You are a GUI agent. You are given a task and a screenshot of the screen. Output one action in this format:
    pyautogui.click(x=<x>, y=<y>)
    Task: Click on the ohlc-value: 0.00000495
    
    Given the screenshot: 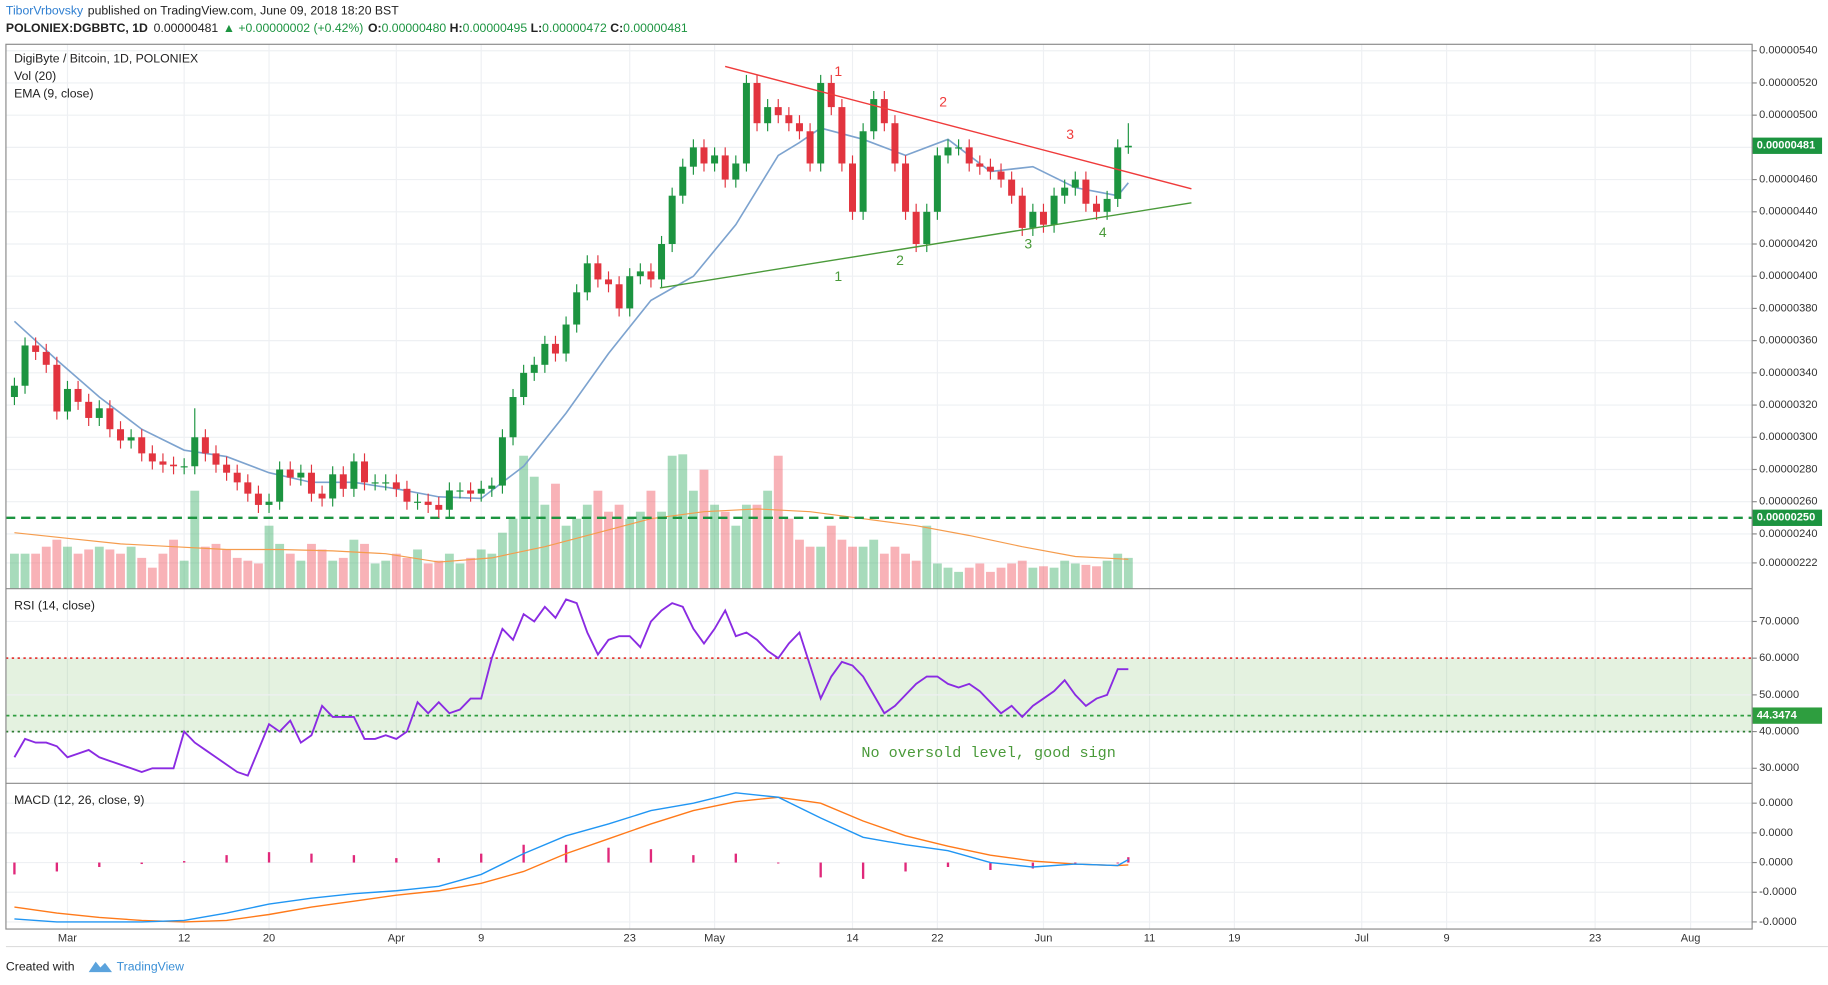 What is the action you would take?
    pyautogui.click(x=495, y=28)
    